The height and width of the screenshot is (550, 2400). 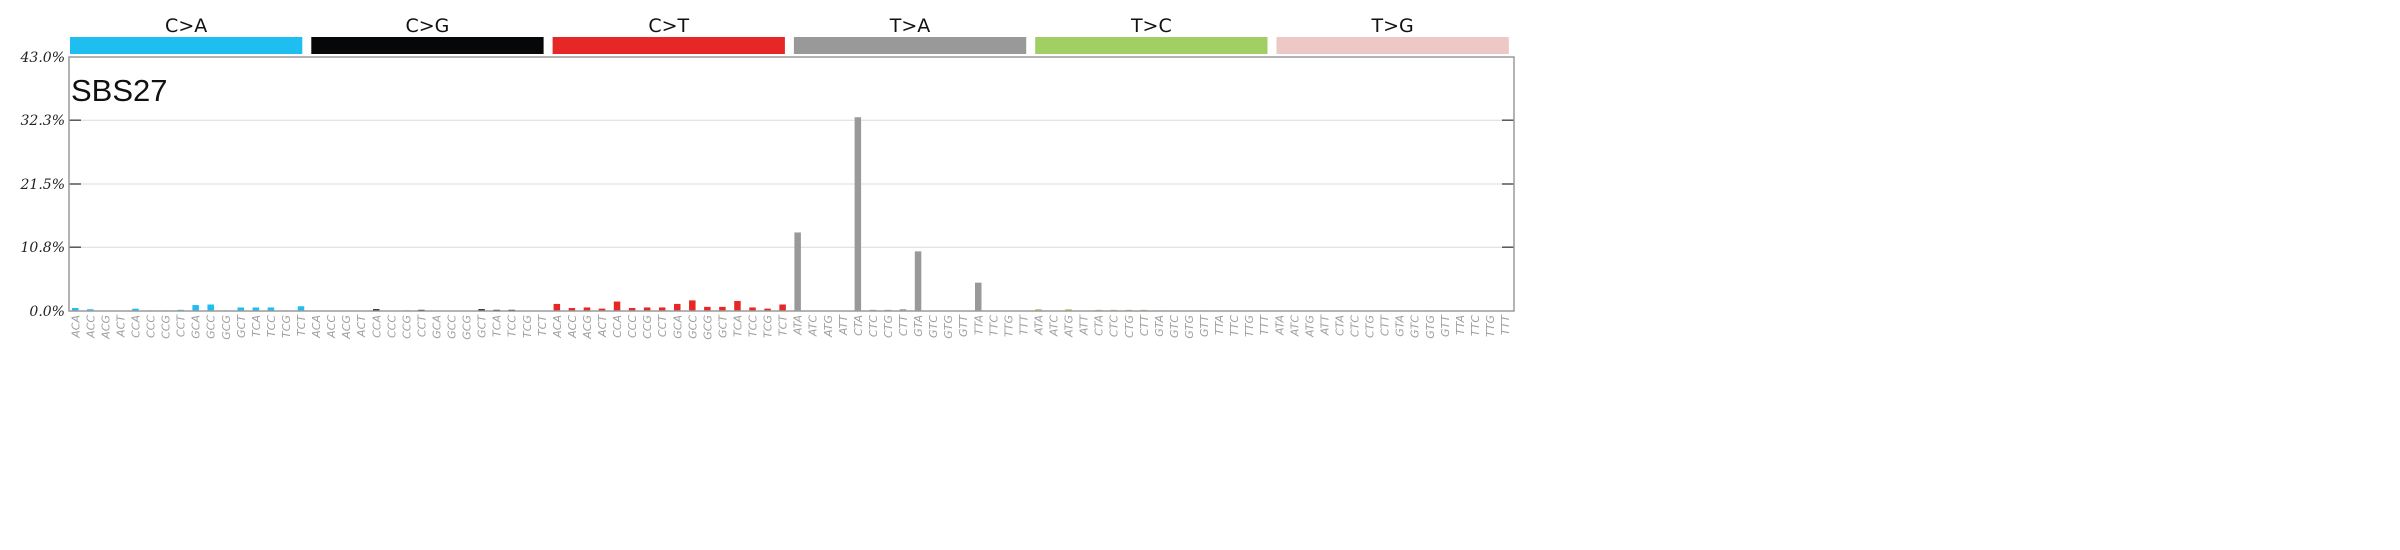 I want to click on gridlines, so click(x=791, y=183).